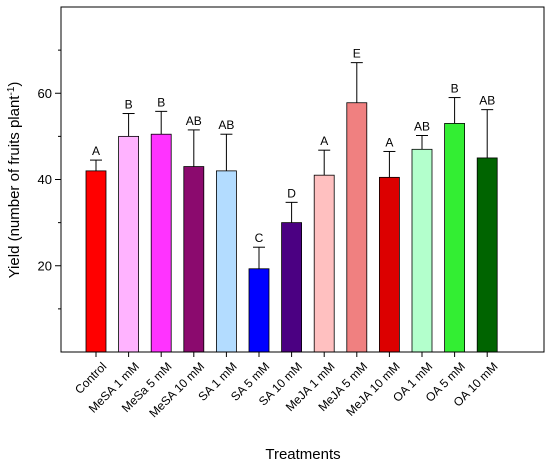 The height and width of the screenshot is (466, 550). I want to click on y-tick-label: 60, so click(45, 93).